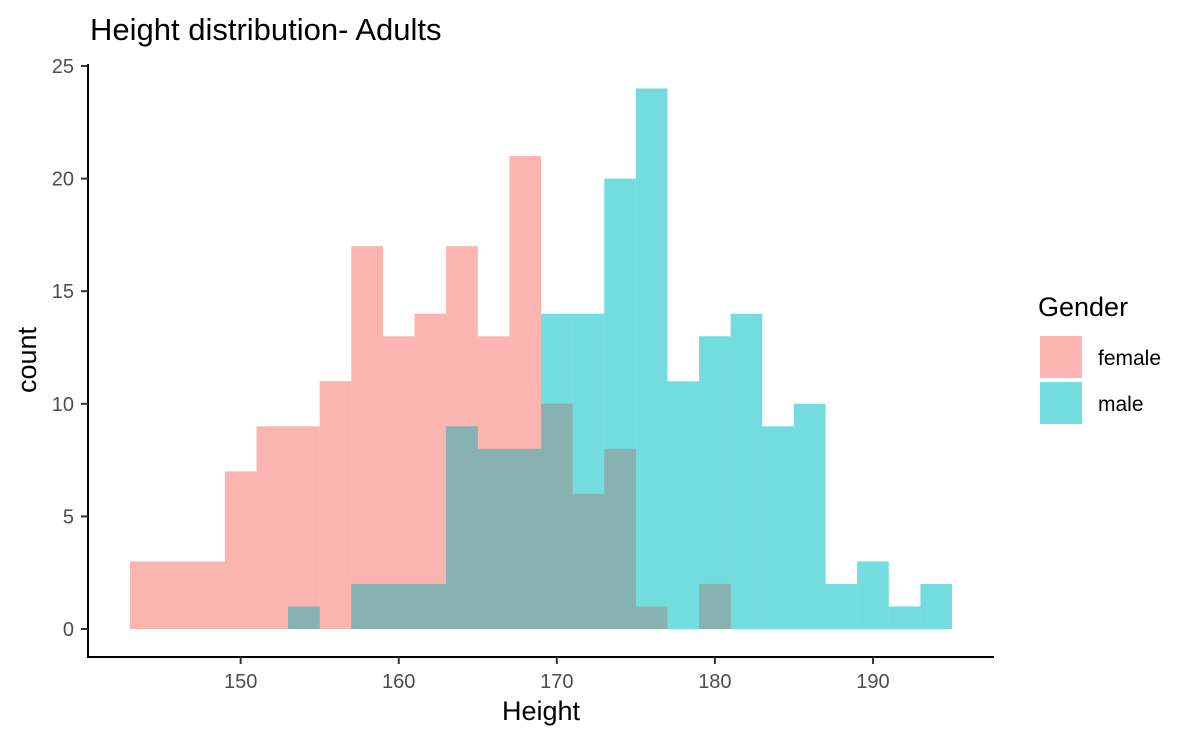  I want to click on male-legend-label: male, so click(1121, 404).